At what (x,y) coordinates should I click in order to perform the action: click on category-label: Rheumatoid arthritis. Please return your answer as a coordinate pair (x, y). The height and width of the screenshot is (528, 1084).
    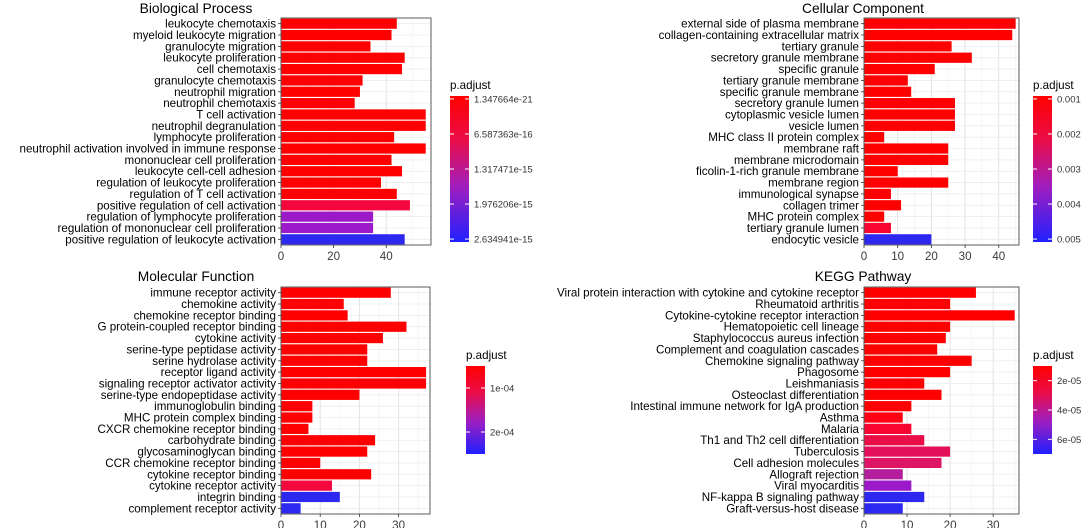
    Looking at the image, I should click on (807, 304).